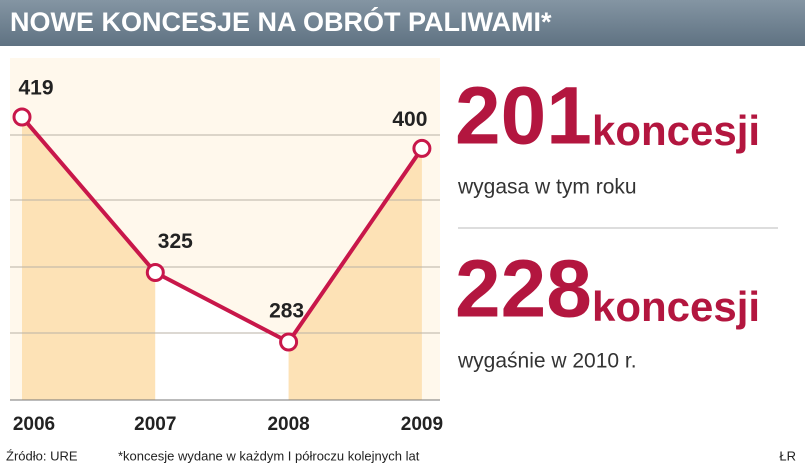 This screenshot has height=472, width=805. Describe the element at coordinates (34, 424) in the screenshot. I see `x-tick-label: 2006` at that location.